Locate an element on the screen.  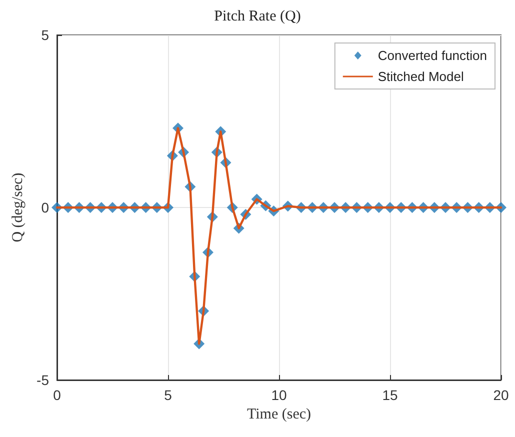
y-tick-label: 5 is located at coordinates (45, 35).